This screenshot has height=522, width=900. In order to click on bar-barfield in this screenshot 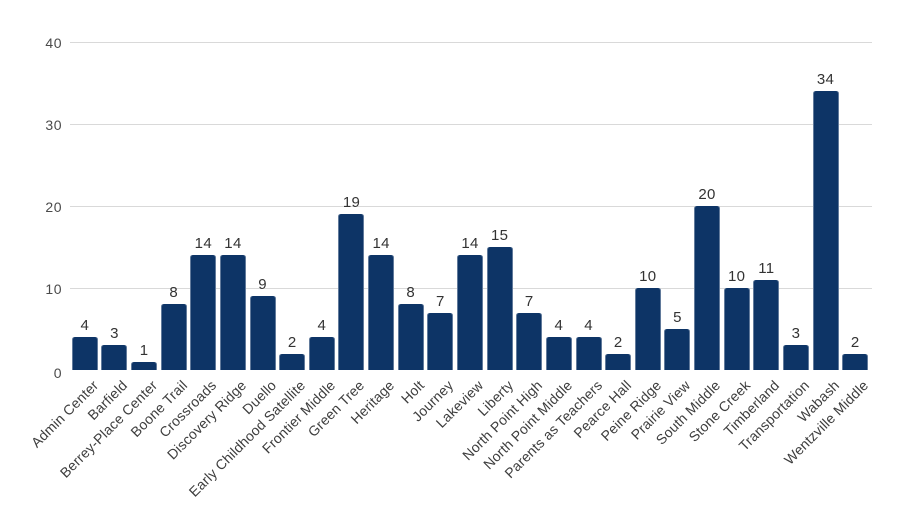, I will do `click(114, 357)`.